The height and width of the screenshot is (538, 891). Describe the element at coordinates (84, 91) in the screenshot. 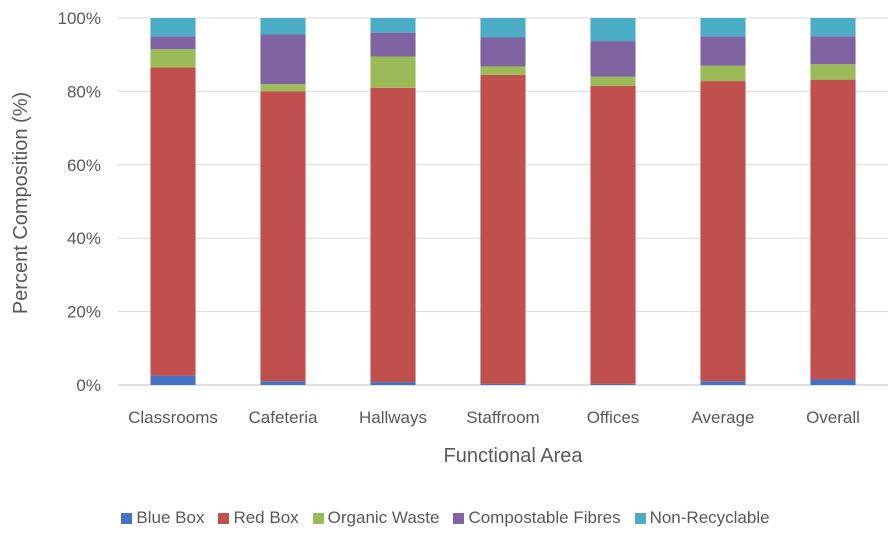

I see `y-tick-label: 80%` at that location.